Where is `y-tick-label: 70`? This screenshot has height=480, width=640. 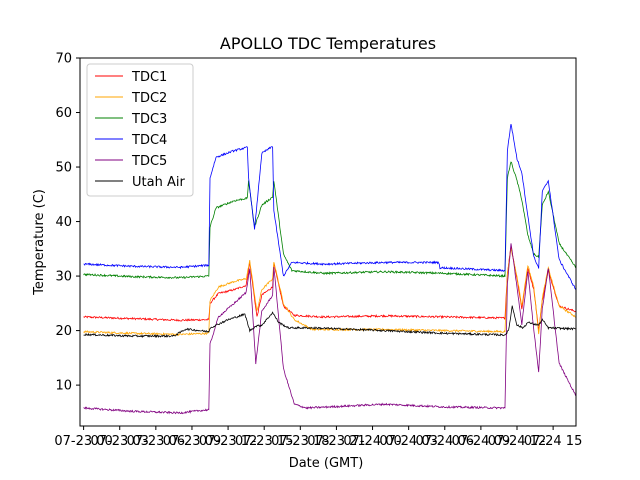
y-tick-label: 70 is located at coordinates (63, 59).